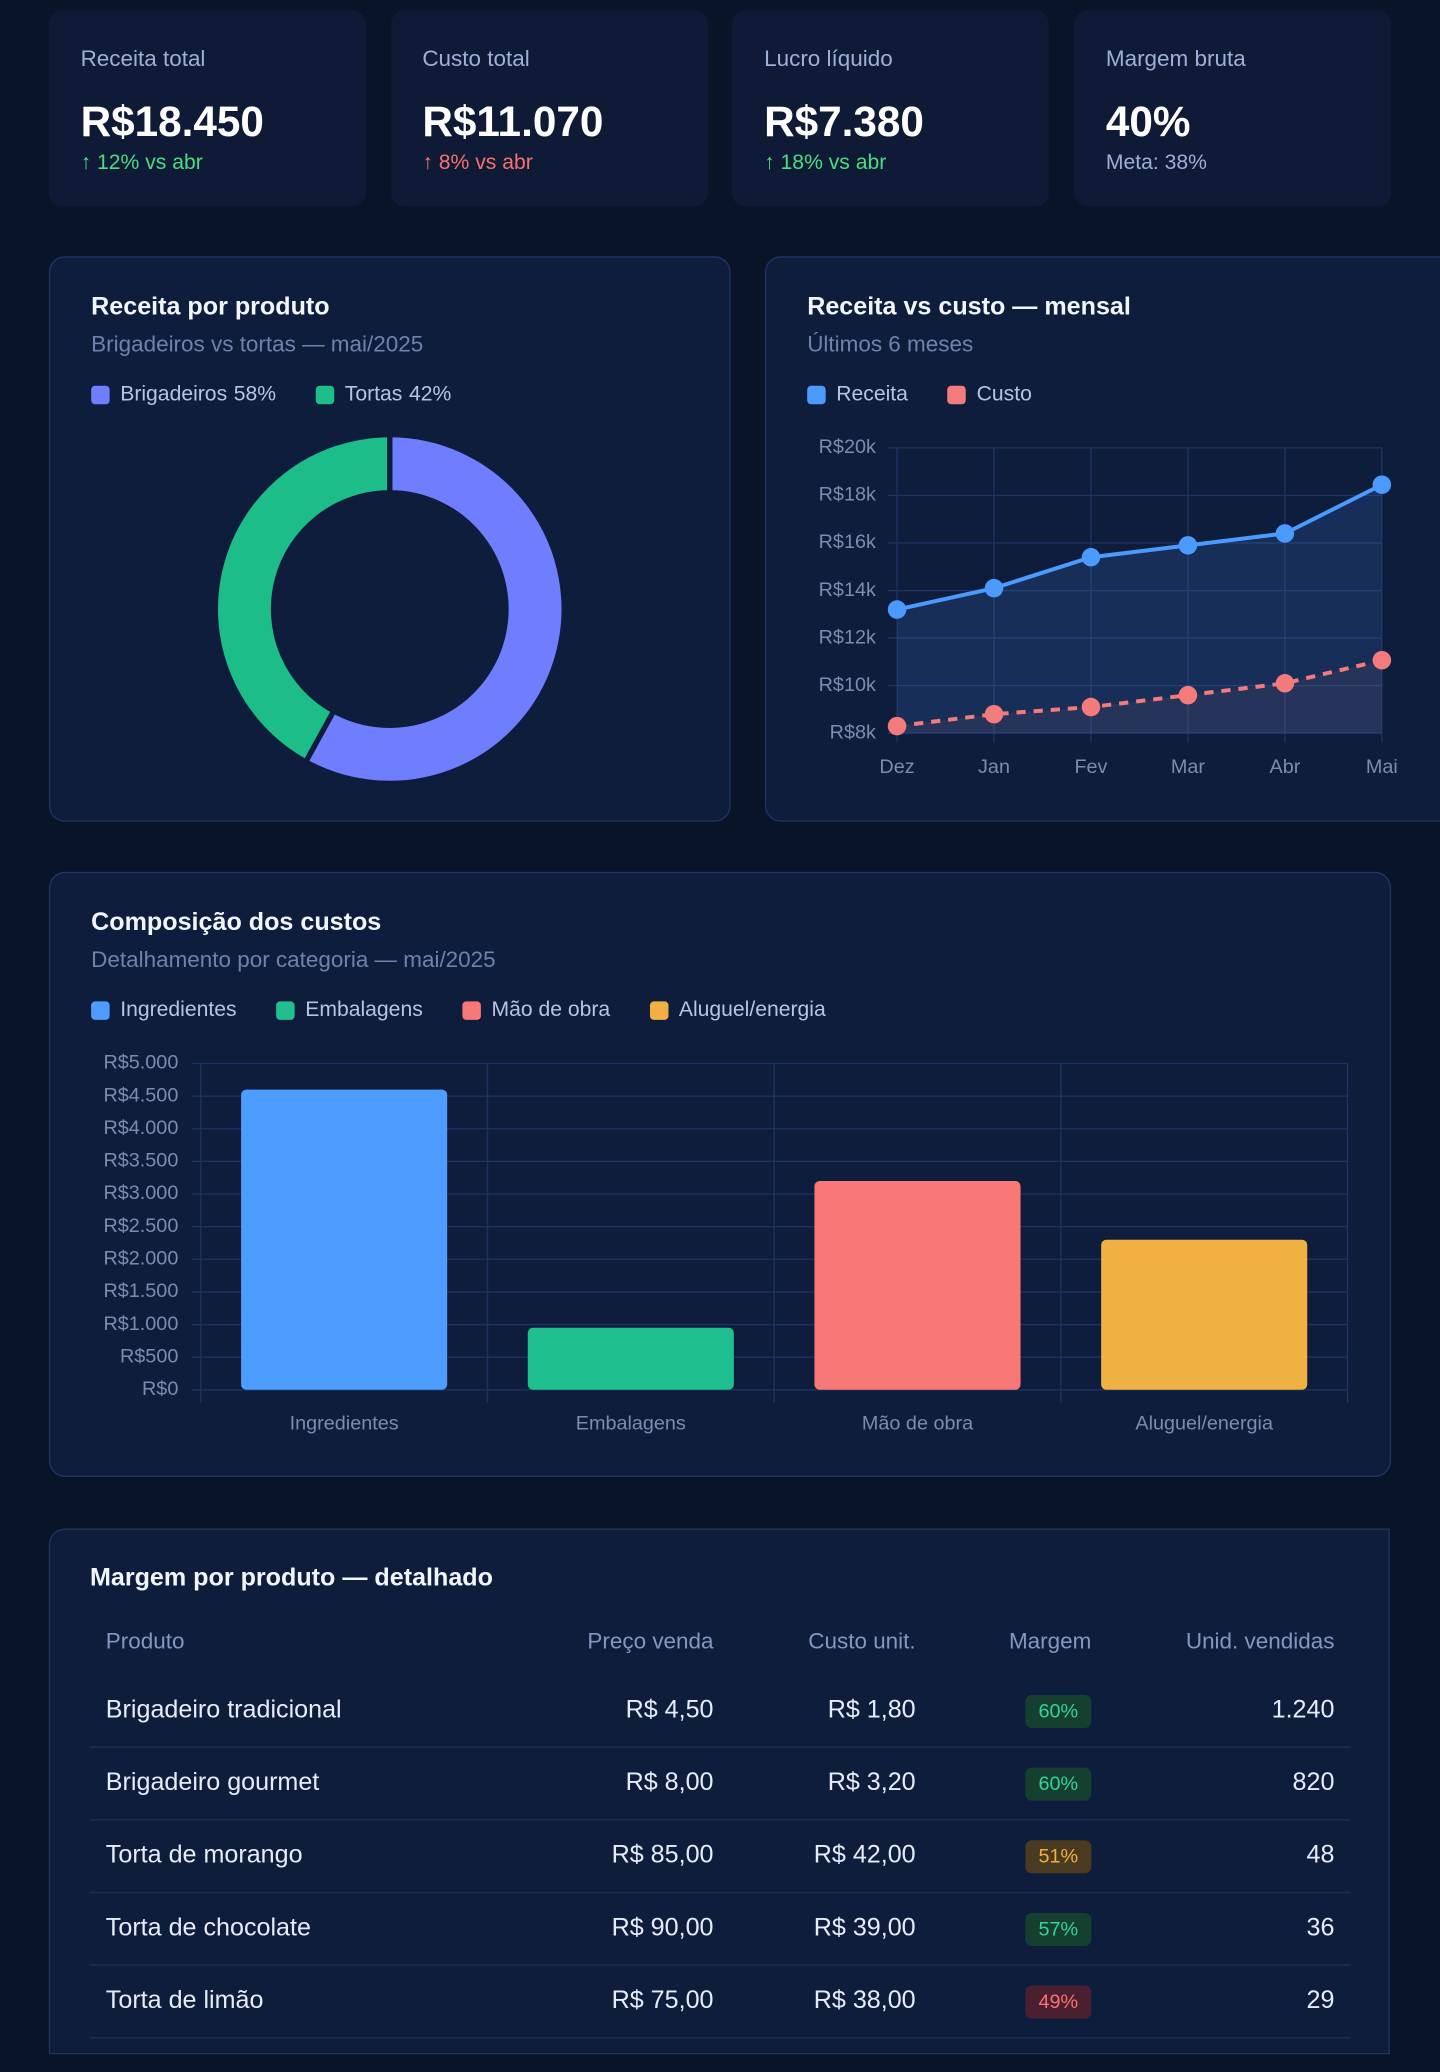 Image resolution: width=1440 pixels, height=2072 pixels. What do you see at coordinates (309, 1784) in the screenshot?
I see `table-cell: Brigadeiro gourmet` at bounding box center [309, 1784].